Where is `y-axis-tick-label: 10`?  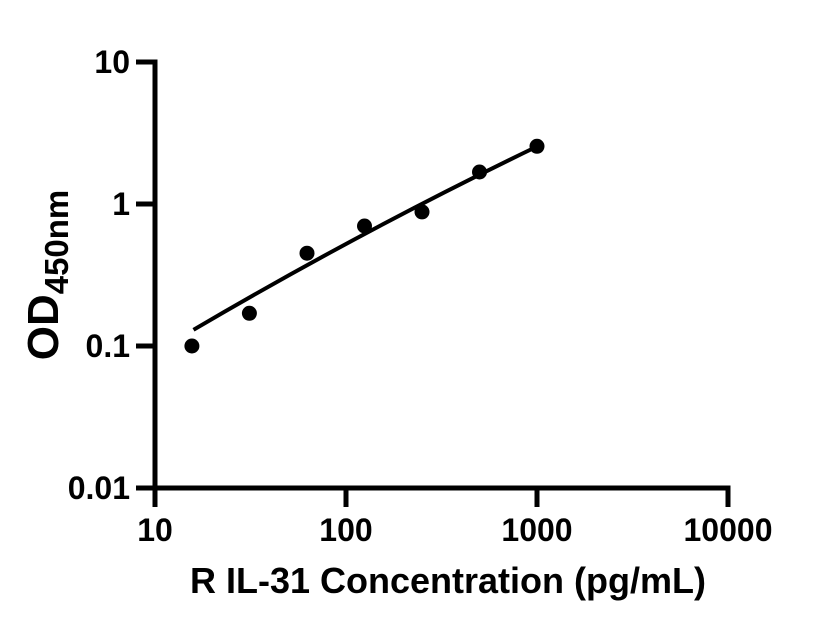 y-axis-tick-label: 10 is located at coordinates (112, 62).